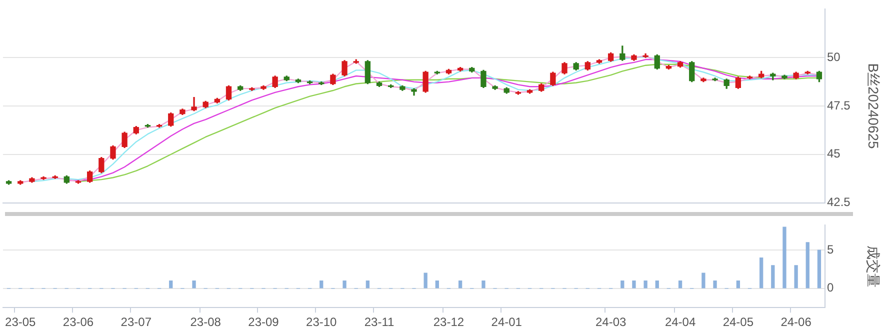  Describe the element at coordinates (874, 266) in the screenshot. I see `y-axis-title: 成交量` at that location.